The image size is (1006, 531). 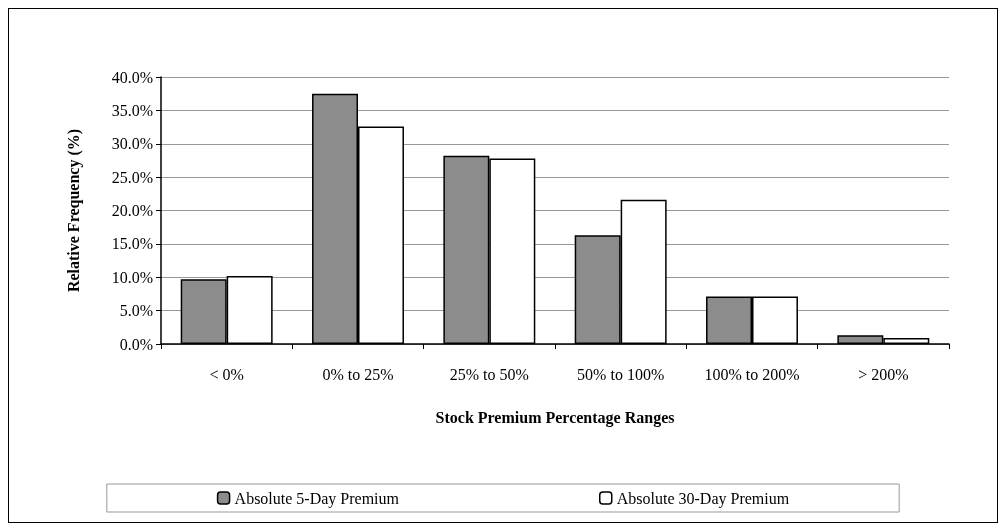 I want to click on x-tick-label: 100% to 200%, so click(x=752, y=374).